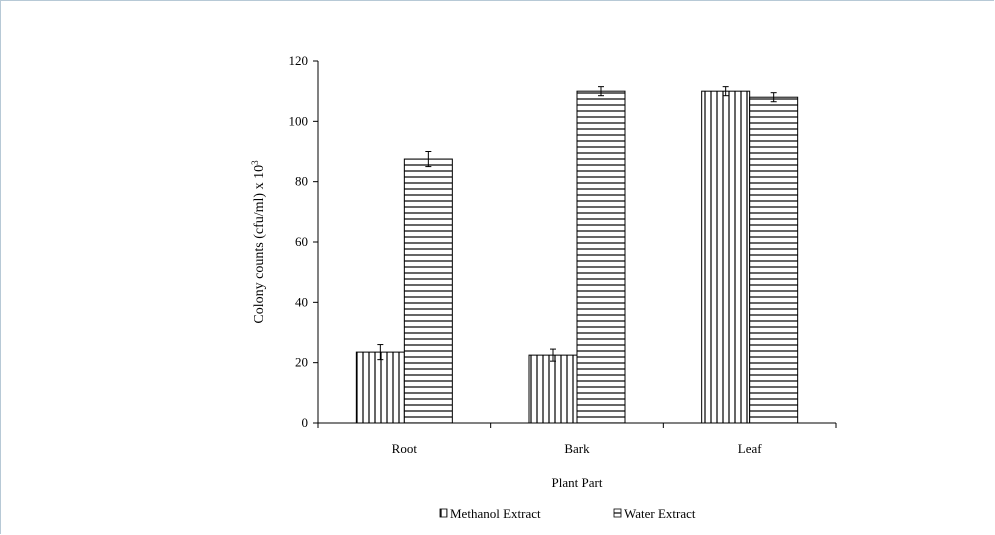  What do you see at coordinates (577, 482) in the screenshot?
I see `x-axis-label: Plant Part` at bounding box center [577, 482].